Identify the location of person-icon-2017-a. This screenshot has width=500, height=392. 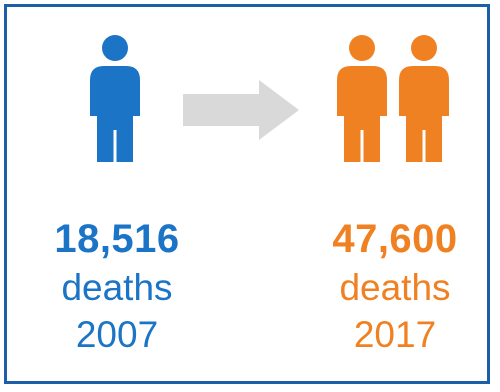
(362, 99).